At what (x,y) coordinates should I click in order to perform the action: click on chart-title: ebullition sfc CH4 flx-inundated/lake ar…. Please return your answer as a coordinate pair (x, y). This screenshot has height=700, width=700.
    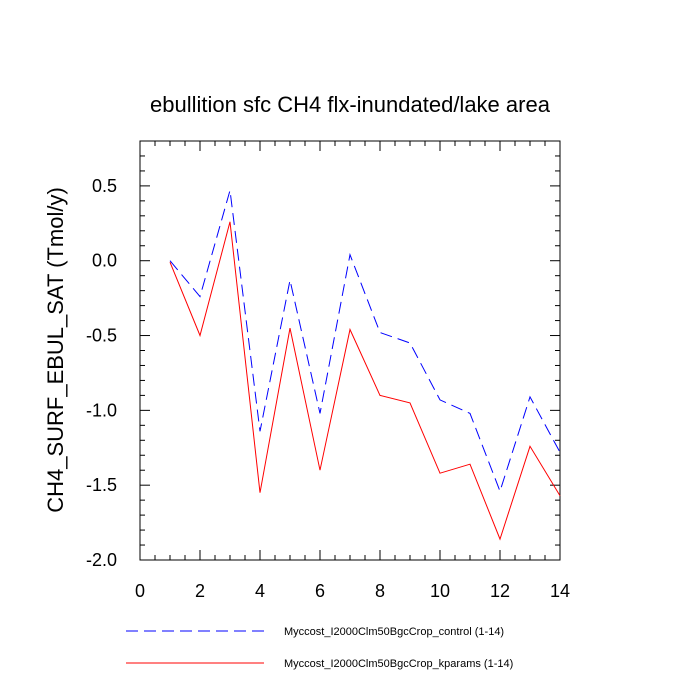
    Looking at the image, I should click on (350, 104).